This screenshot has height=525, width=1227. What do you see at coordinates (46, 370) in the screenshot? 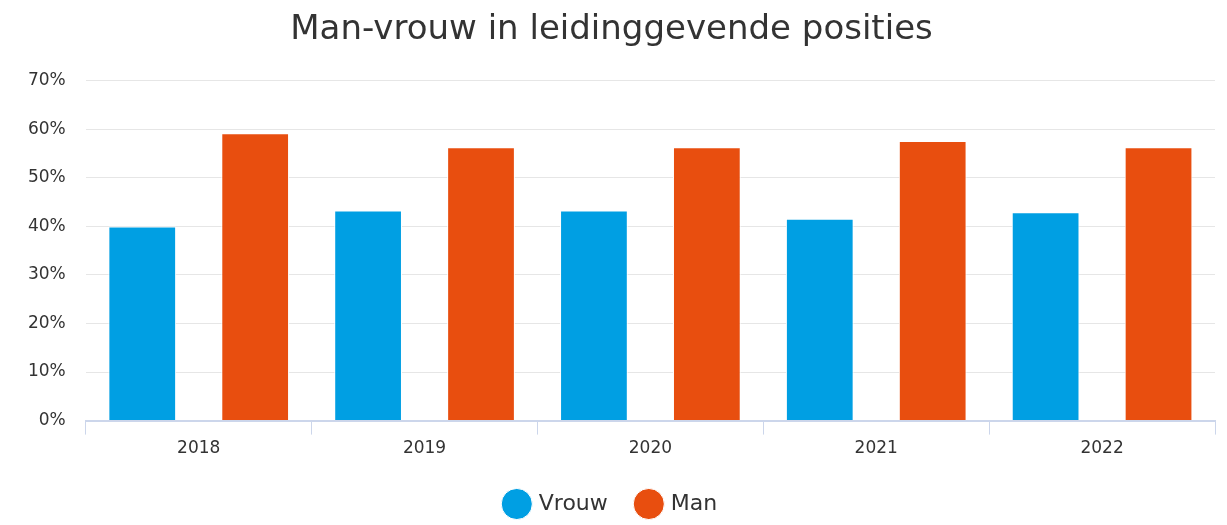
I see `y-tick-label: 10%` at bounding box center [46, 370].